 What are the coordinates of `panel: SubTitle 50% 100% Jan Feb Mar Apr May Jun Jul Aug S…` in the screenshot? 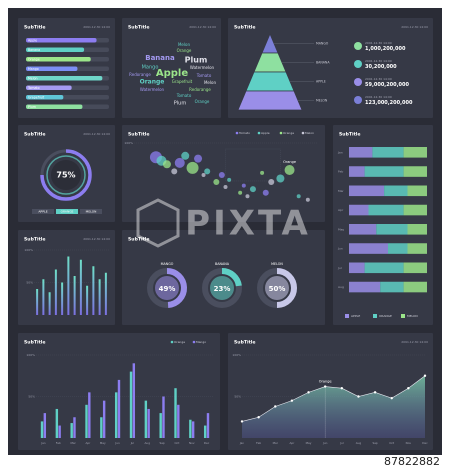 It's located at (119, 391).